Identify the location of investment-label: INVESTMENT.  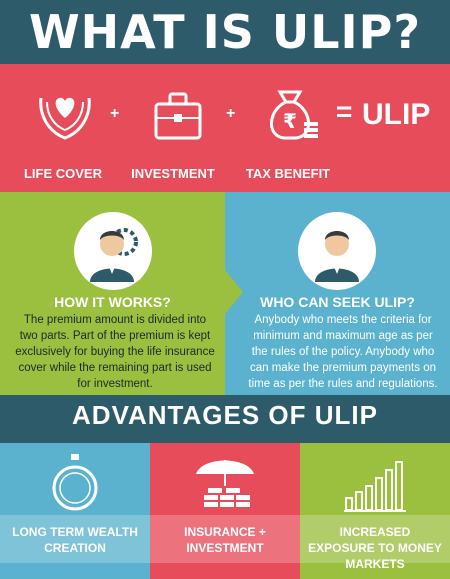
(173, 173).